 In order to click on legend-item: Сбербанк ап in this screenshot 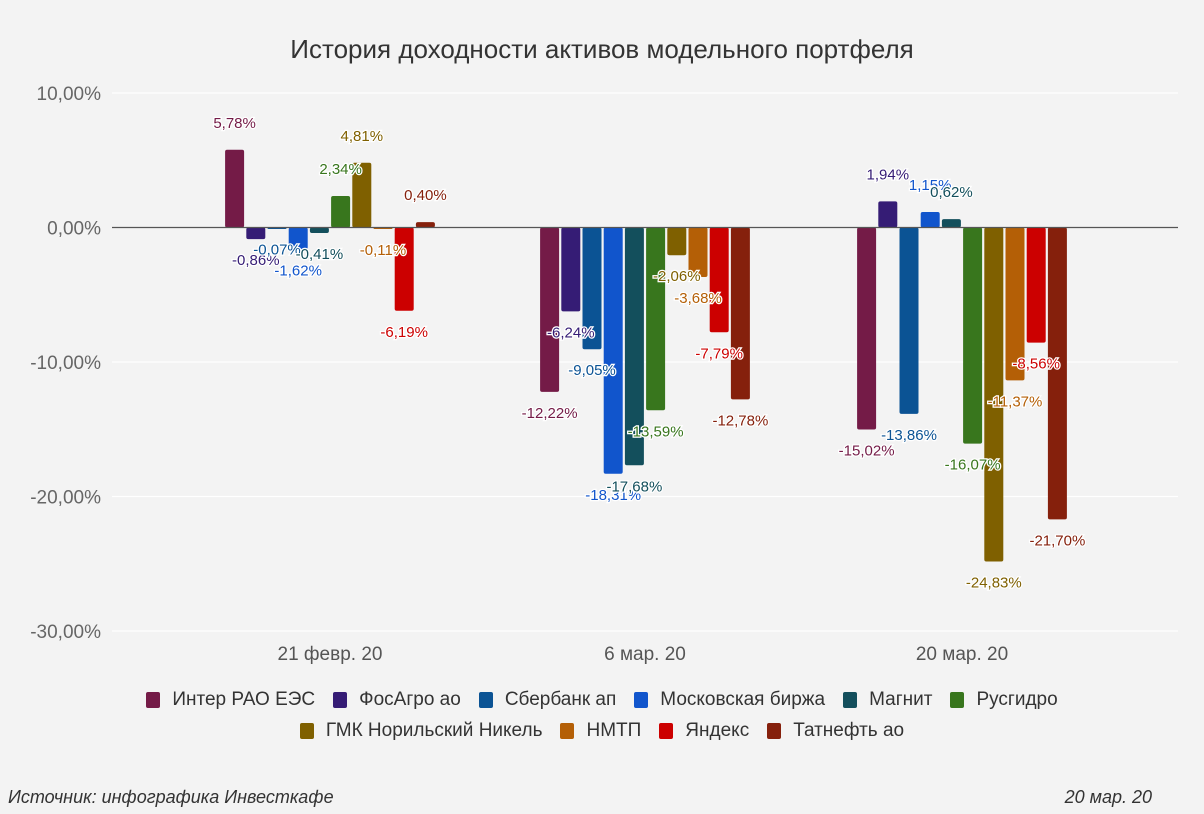, I will do `click(547, 700)`.